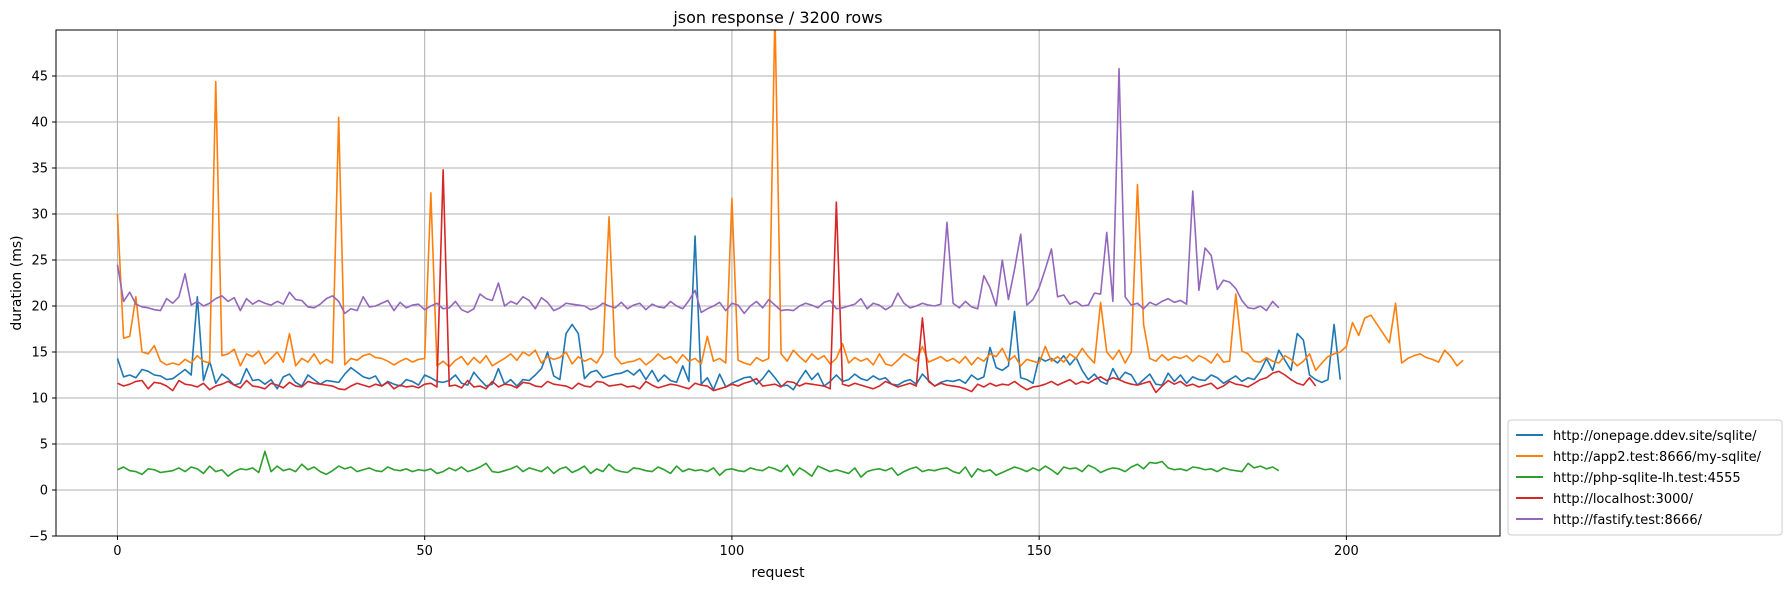 The image size is (1790, 590). I want to click on y-tick-label: 25, so click(39, 261).